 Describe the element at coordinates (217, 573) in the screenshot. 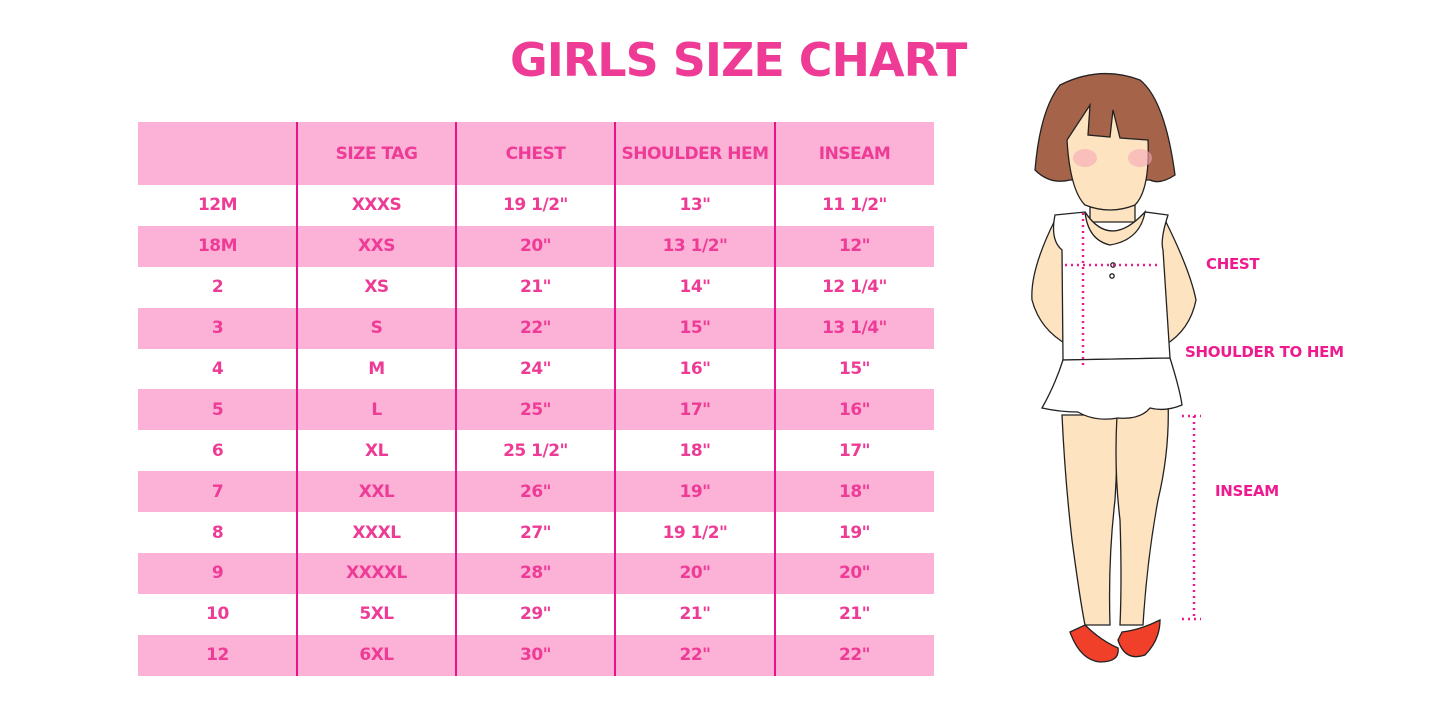

I see `table-cell: 9` at that location.